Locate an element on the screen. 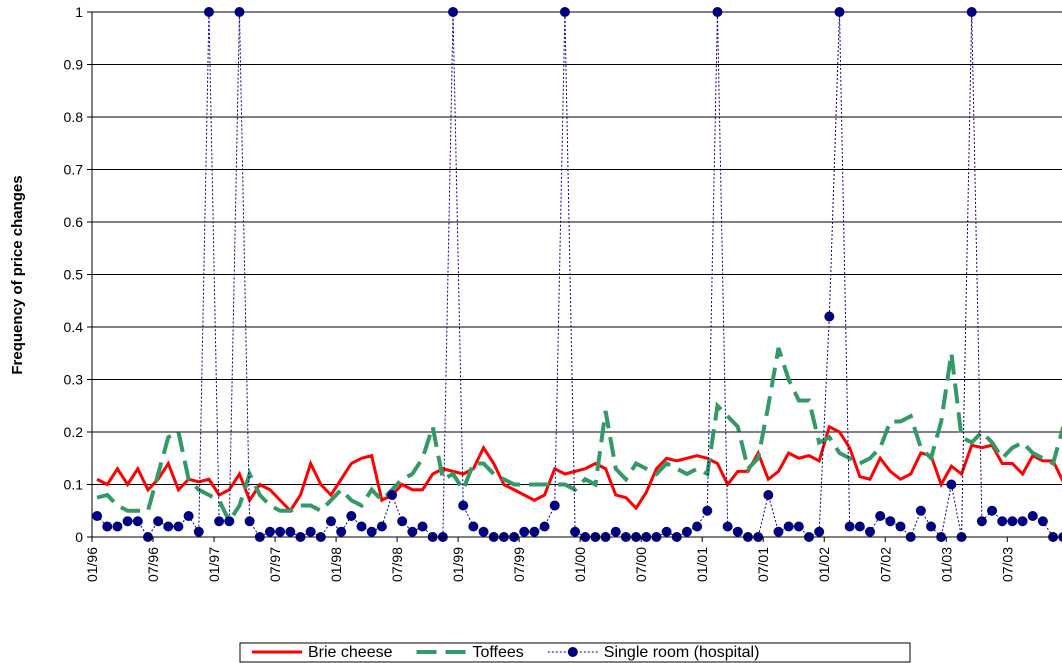 The width and height of the screenshot is (1062, 663). x-tick-label: 01/00 is located at coordinates (580, 564).